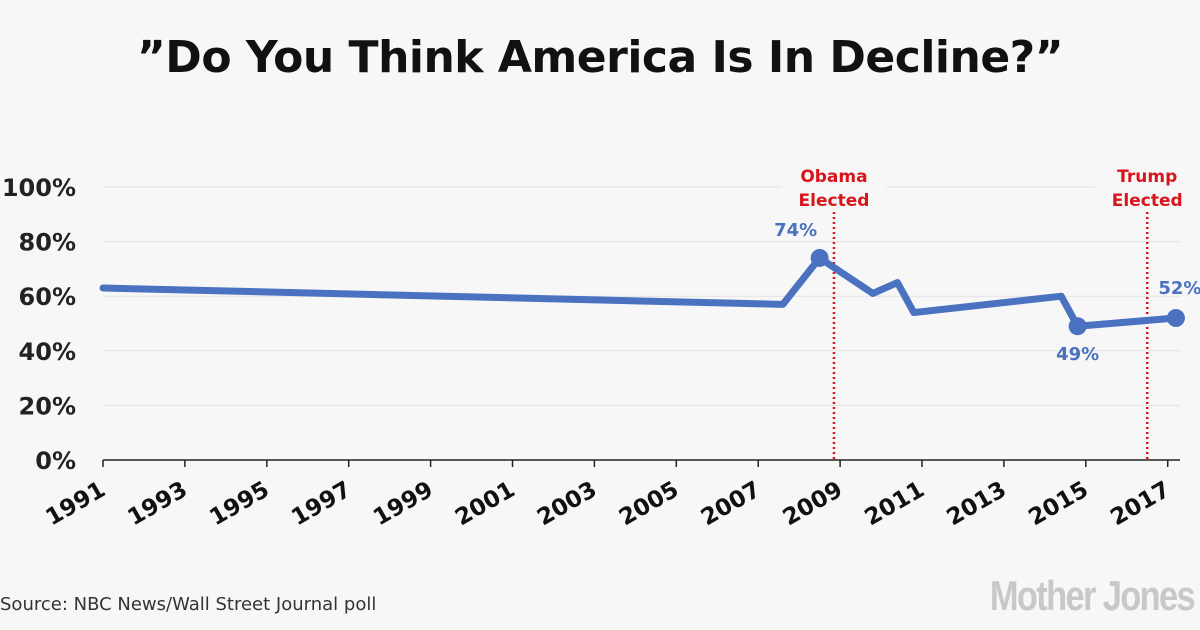  I want to click on x-tick-label: 2015, so click(1058, 504).